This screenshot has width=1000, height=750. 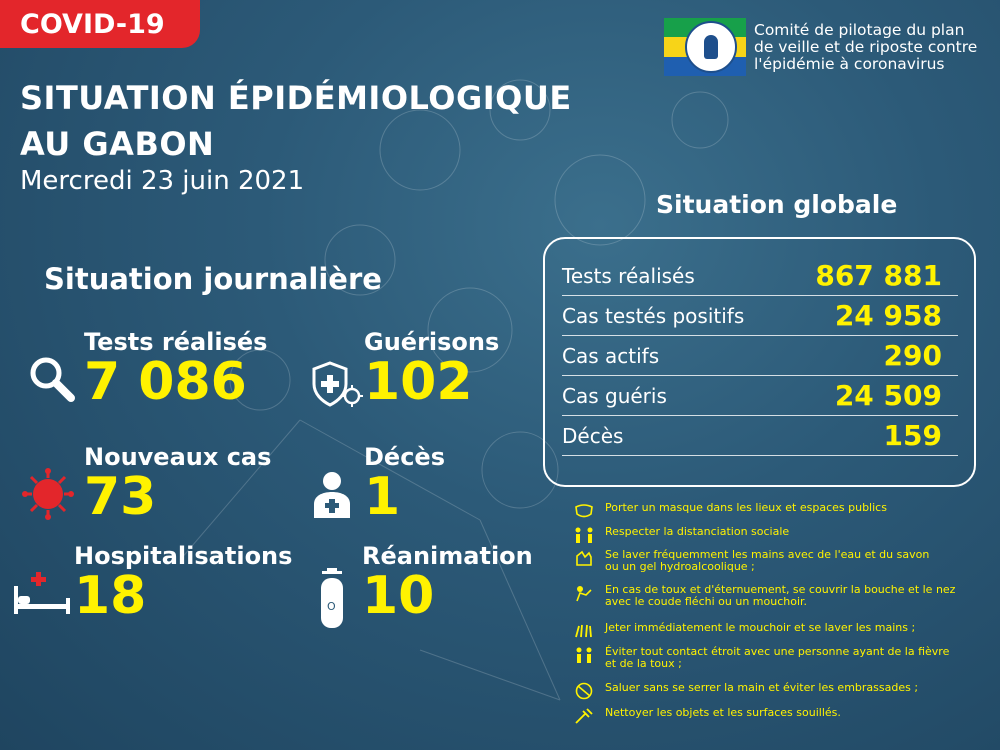 What do you see at coordinates (296, 121) in the screenshot?
I see `page-title: SITUATION ÉPIDÉMIOLOGIQUE AU GABON` at bounding box center [296, 121].